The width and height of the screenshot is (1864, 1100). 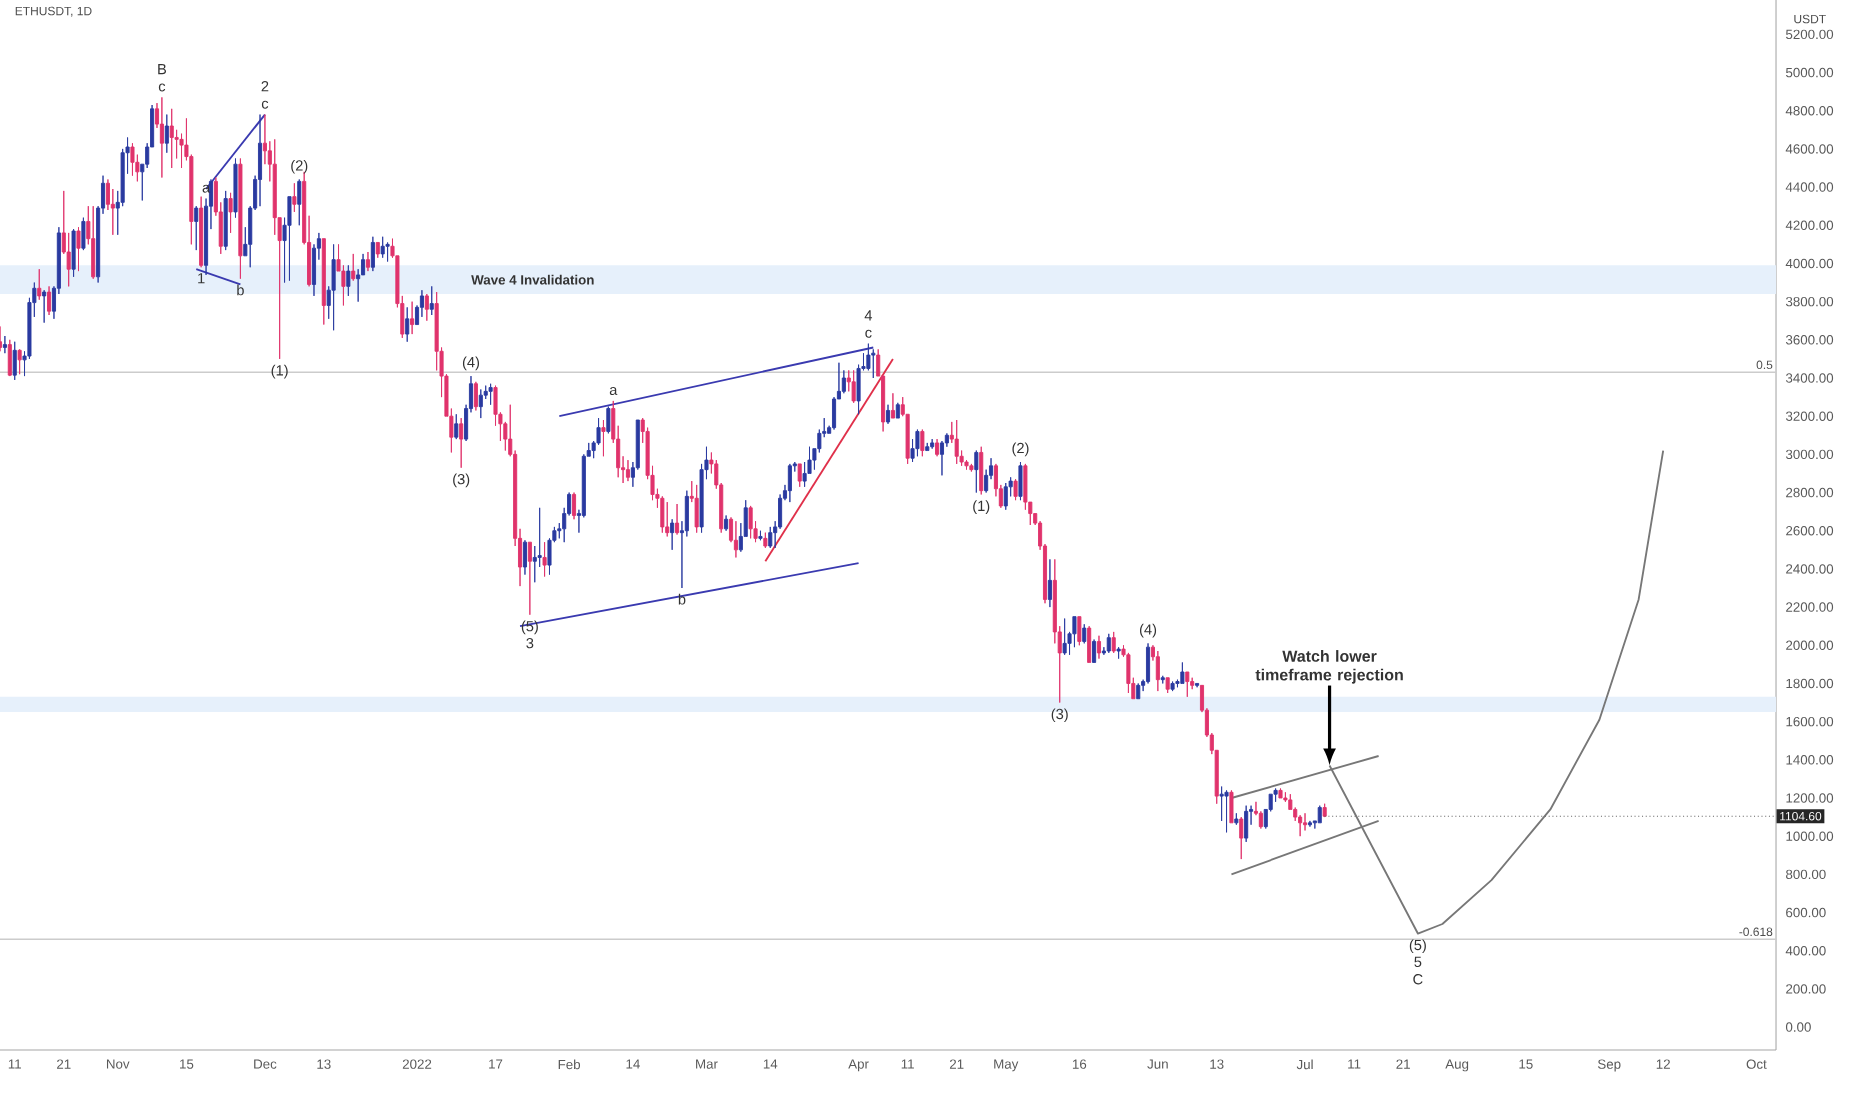 I want to click on annotation: Watch lower timeframe rejection, so click(x=1329, y=667).